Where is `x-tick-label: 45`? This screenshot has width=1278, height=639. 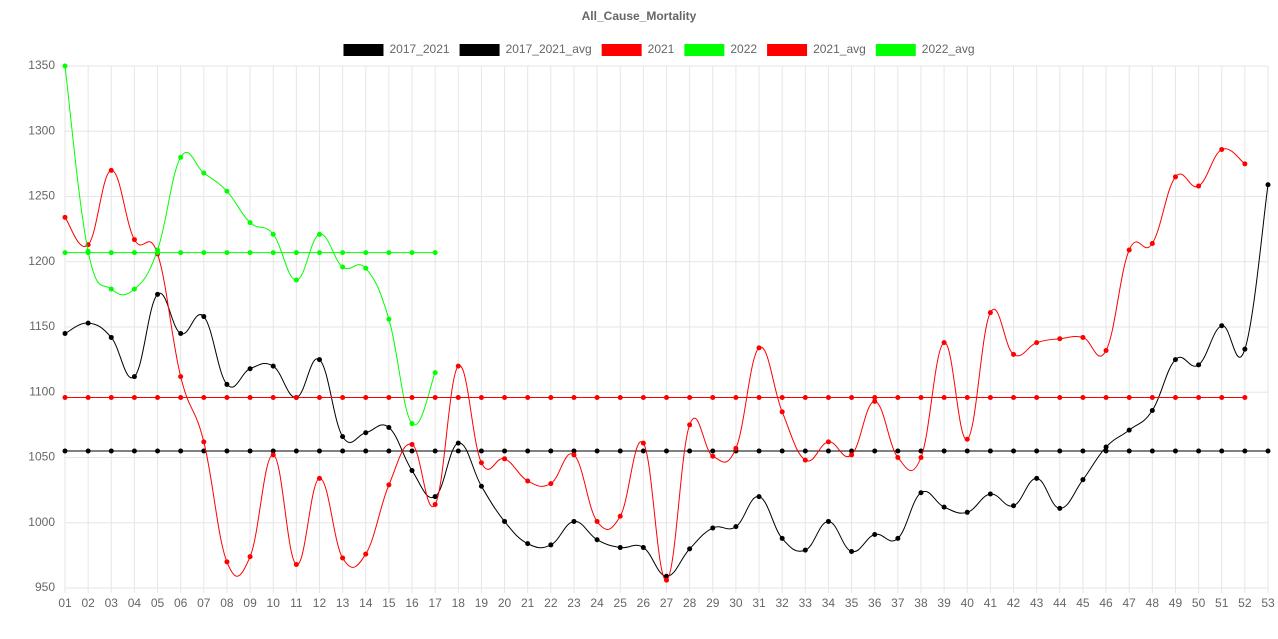 x-tick-label: 45 is located at coordinates (1083, 603).